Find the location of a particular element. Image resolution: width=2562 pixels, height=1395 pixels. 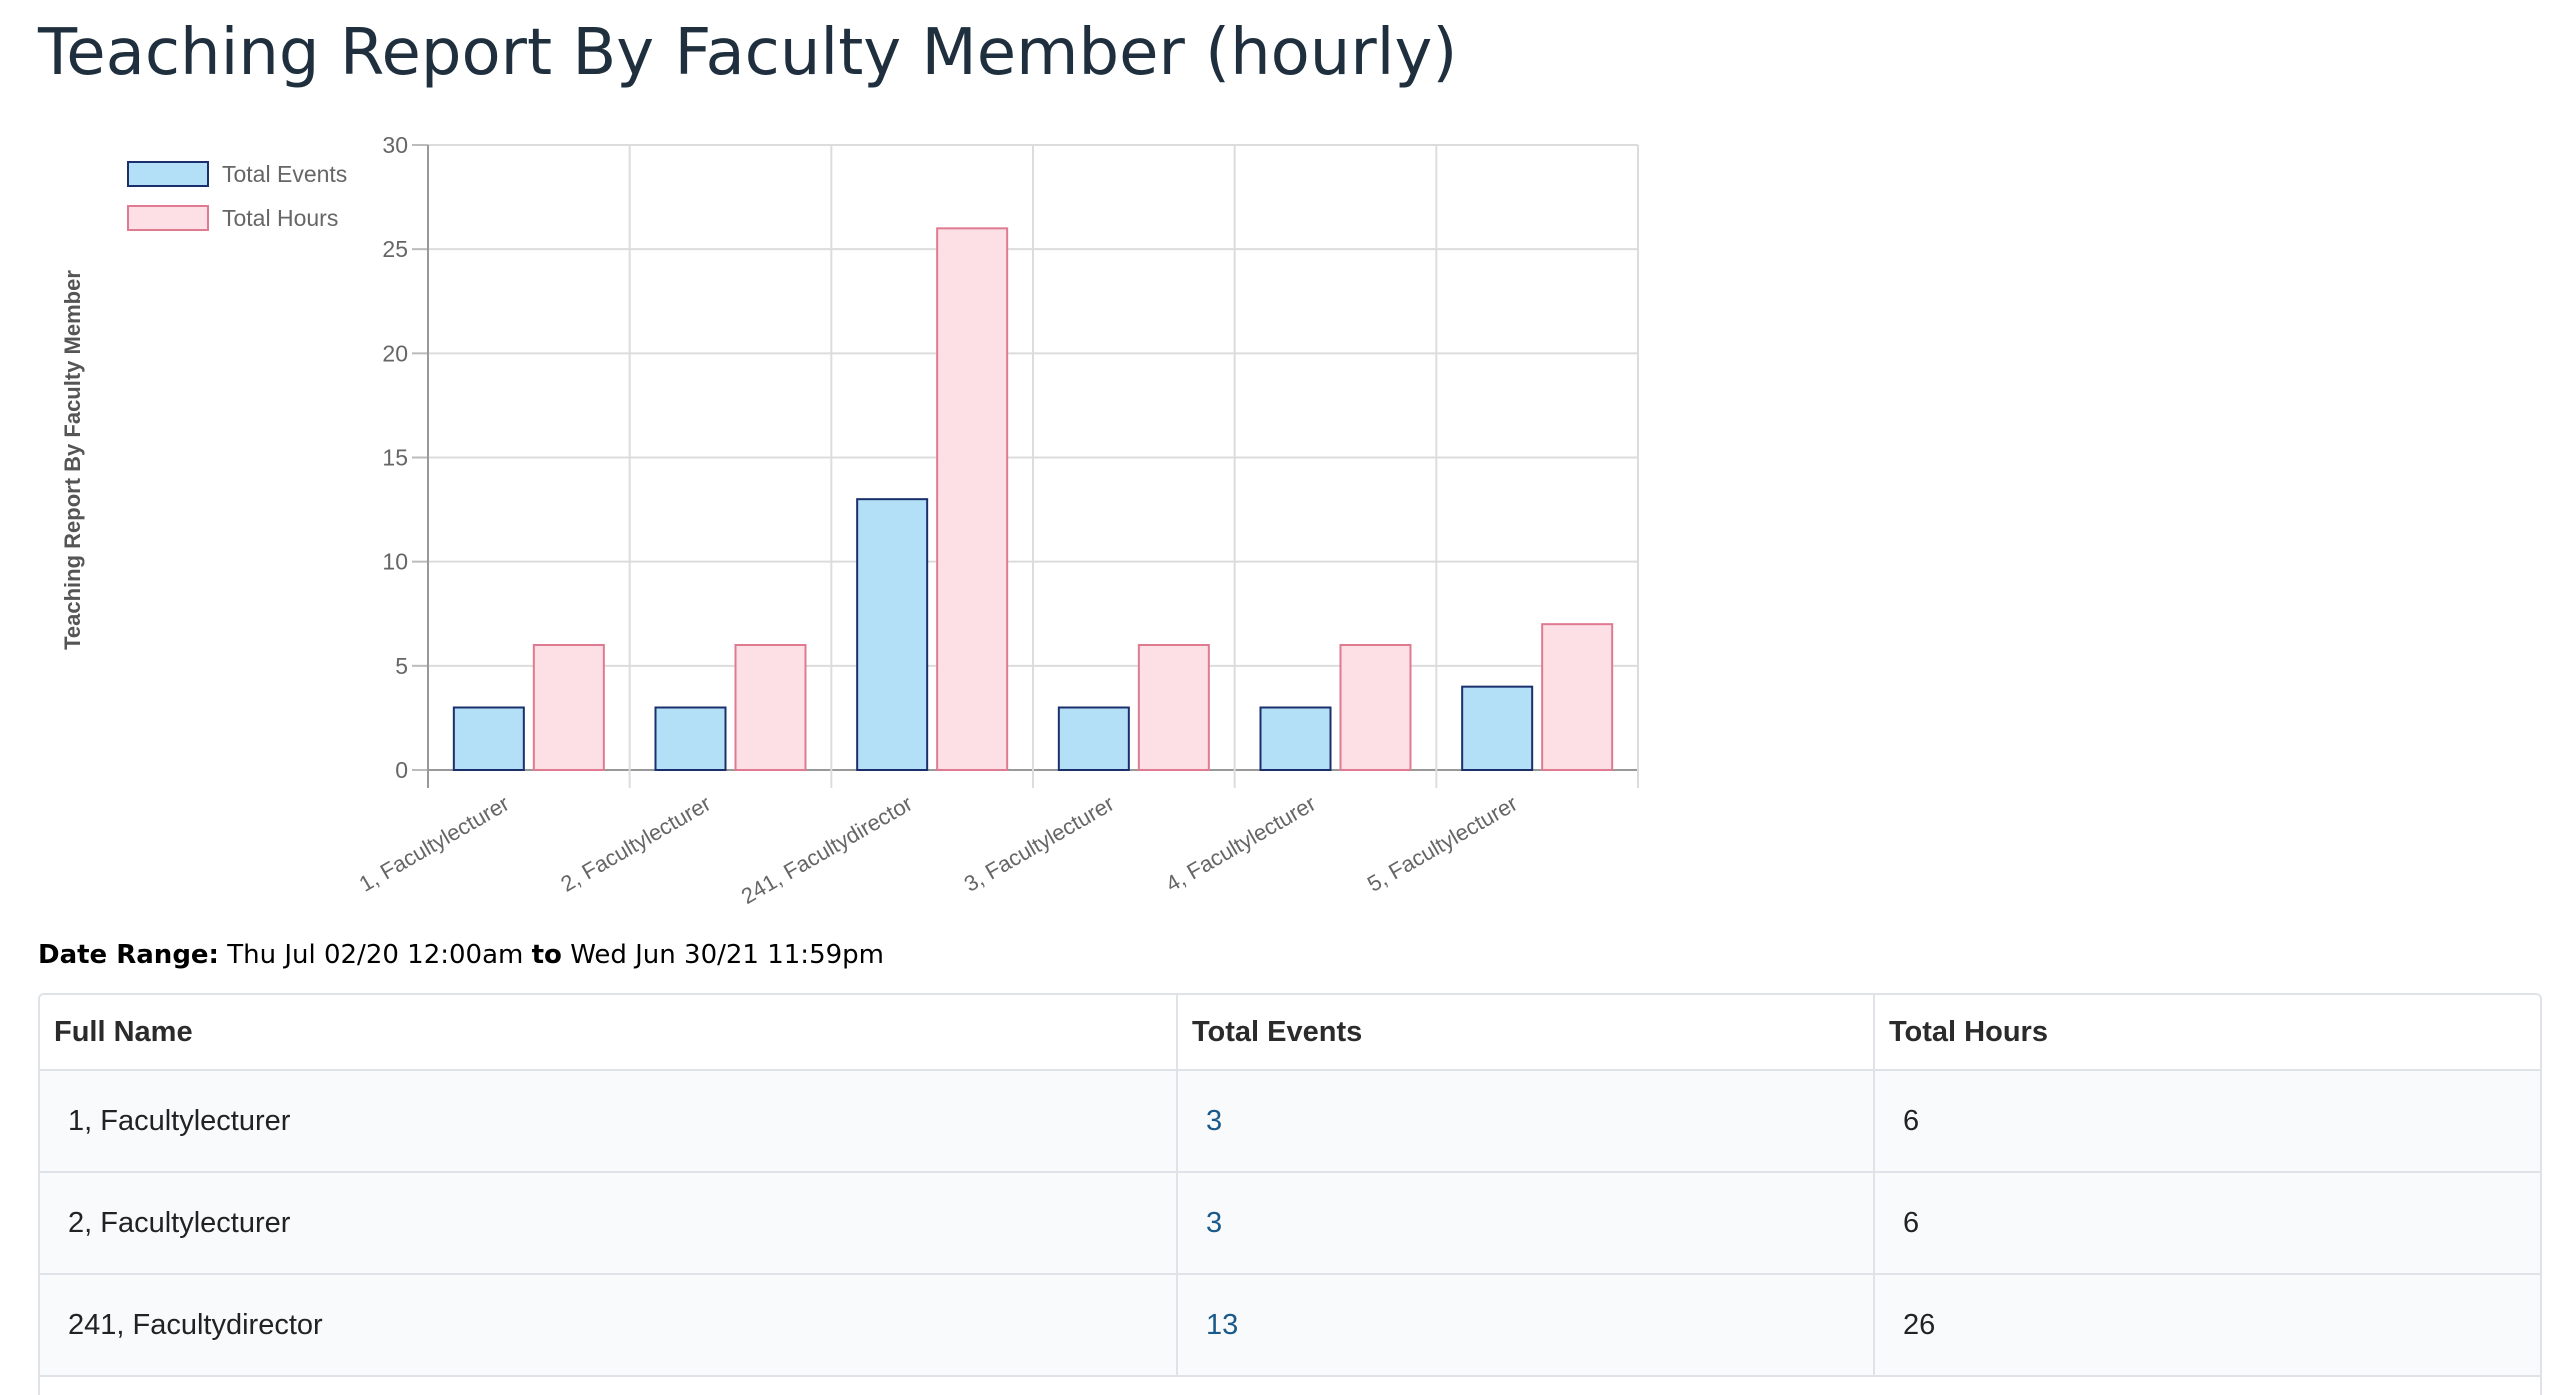

cell-full-name: 2, Facultylecturer is located at coordinates (609, 1223).